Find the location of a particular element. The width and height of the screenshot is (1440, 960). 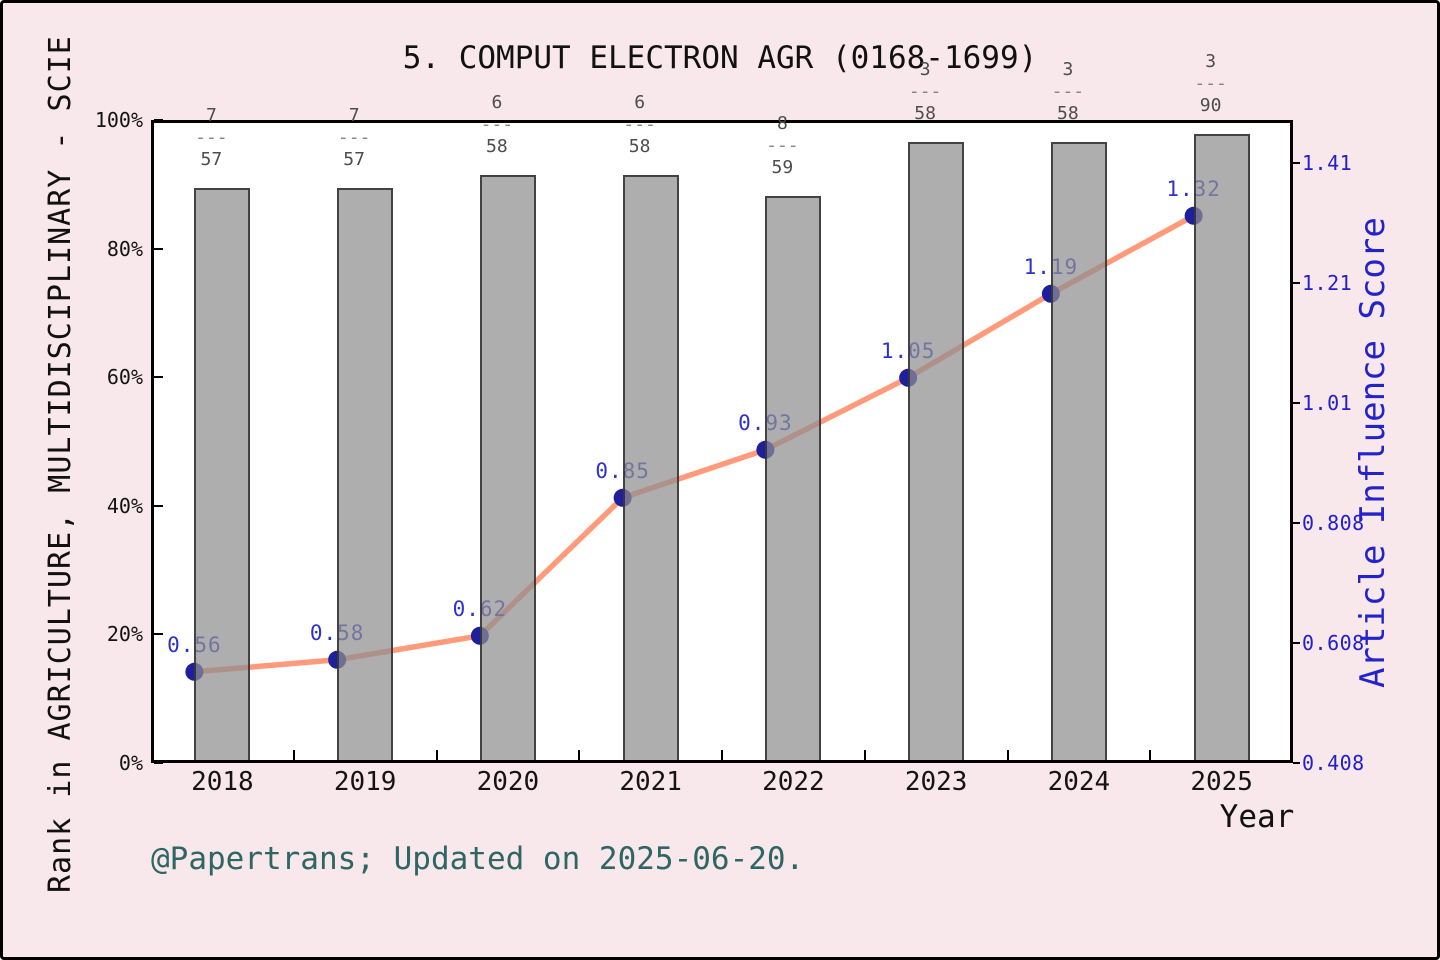

x-tick-label-2024: 2024 is located at coordinates (1079, 782).